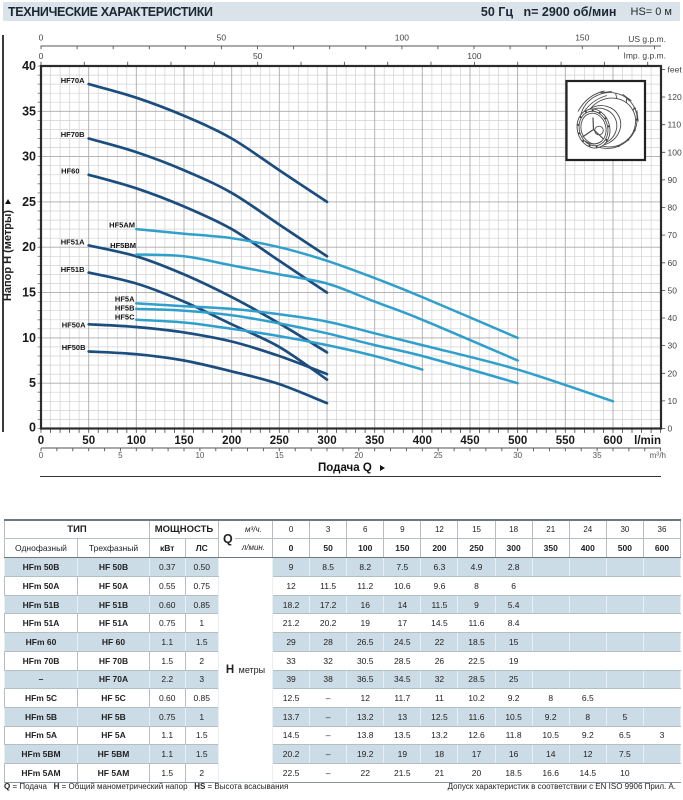 This screenshot has height=800, width=683. Describe the element at coordinates (422, 441) in the screenshot. I see `svg-text: 400` at that location.